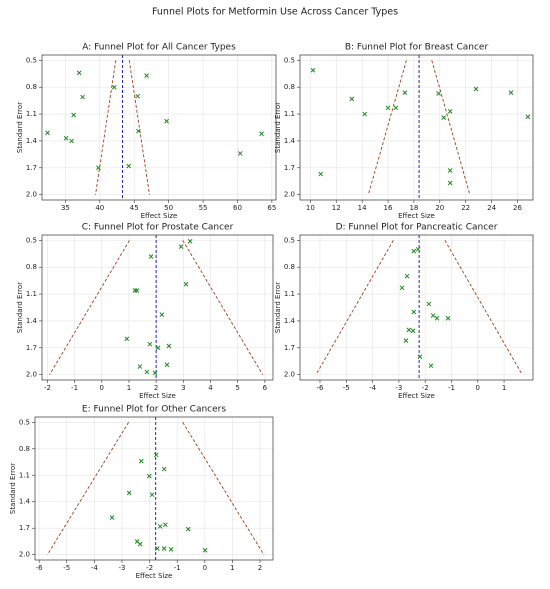 This screenshot has height=589, width=550. Describe the element at coordinates (260, 568) in the screenshot. I see `x-tick-label: 2` at that location.